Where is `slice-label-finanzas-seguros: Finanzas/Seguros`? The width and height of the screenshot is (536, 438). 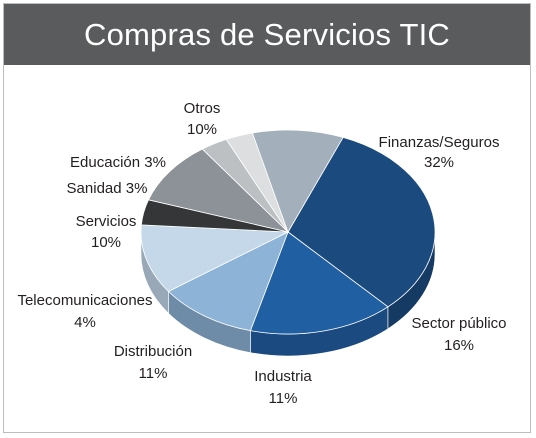 slice-label-finanzas-seguros: Finanzas/Seguros is located at coordinates (439, 142).